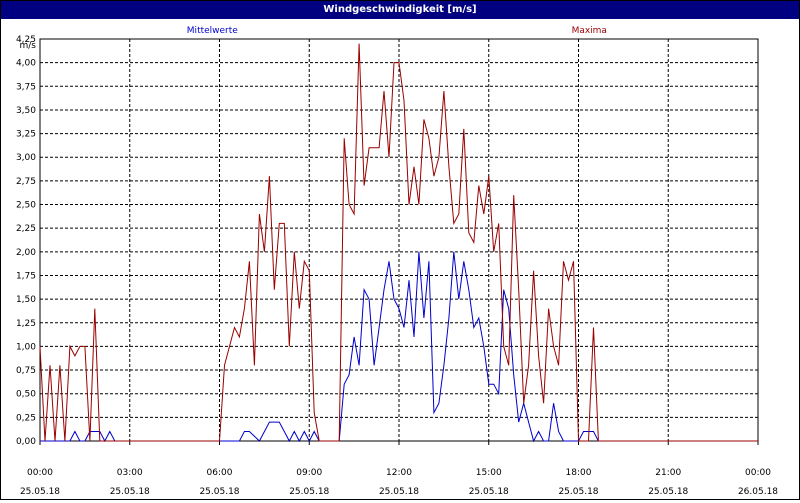  Describe the element at coordinates (26, 87) in the screenshot. I see `y-tick-label: 3,75` at that location.